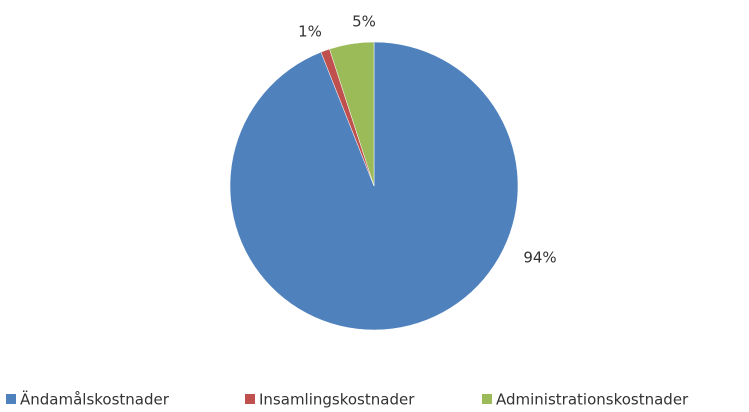 The height and width of the screenshot is (412, 749). What do you see at coordinates (539, 258) in the screenshot?
I see `data-label: 94%` at bounding box center [539, 258].